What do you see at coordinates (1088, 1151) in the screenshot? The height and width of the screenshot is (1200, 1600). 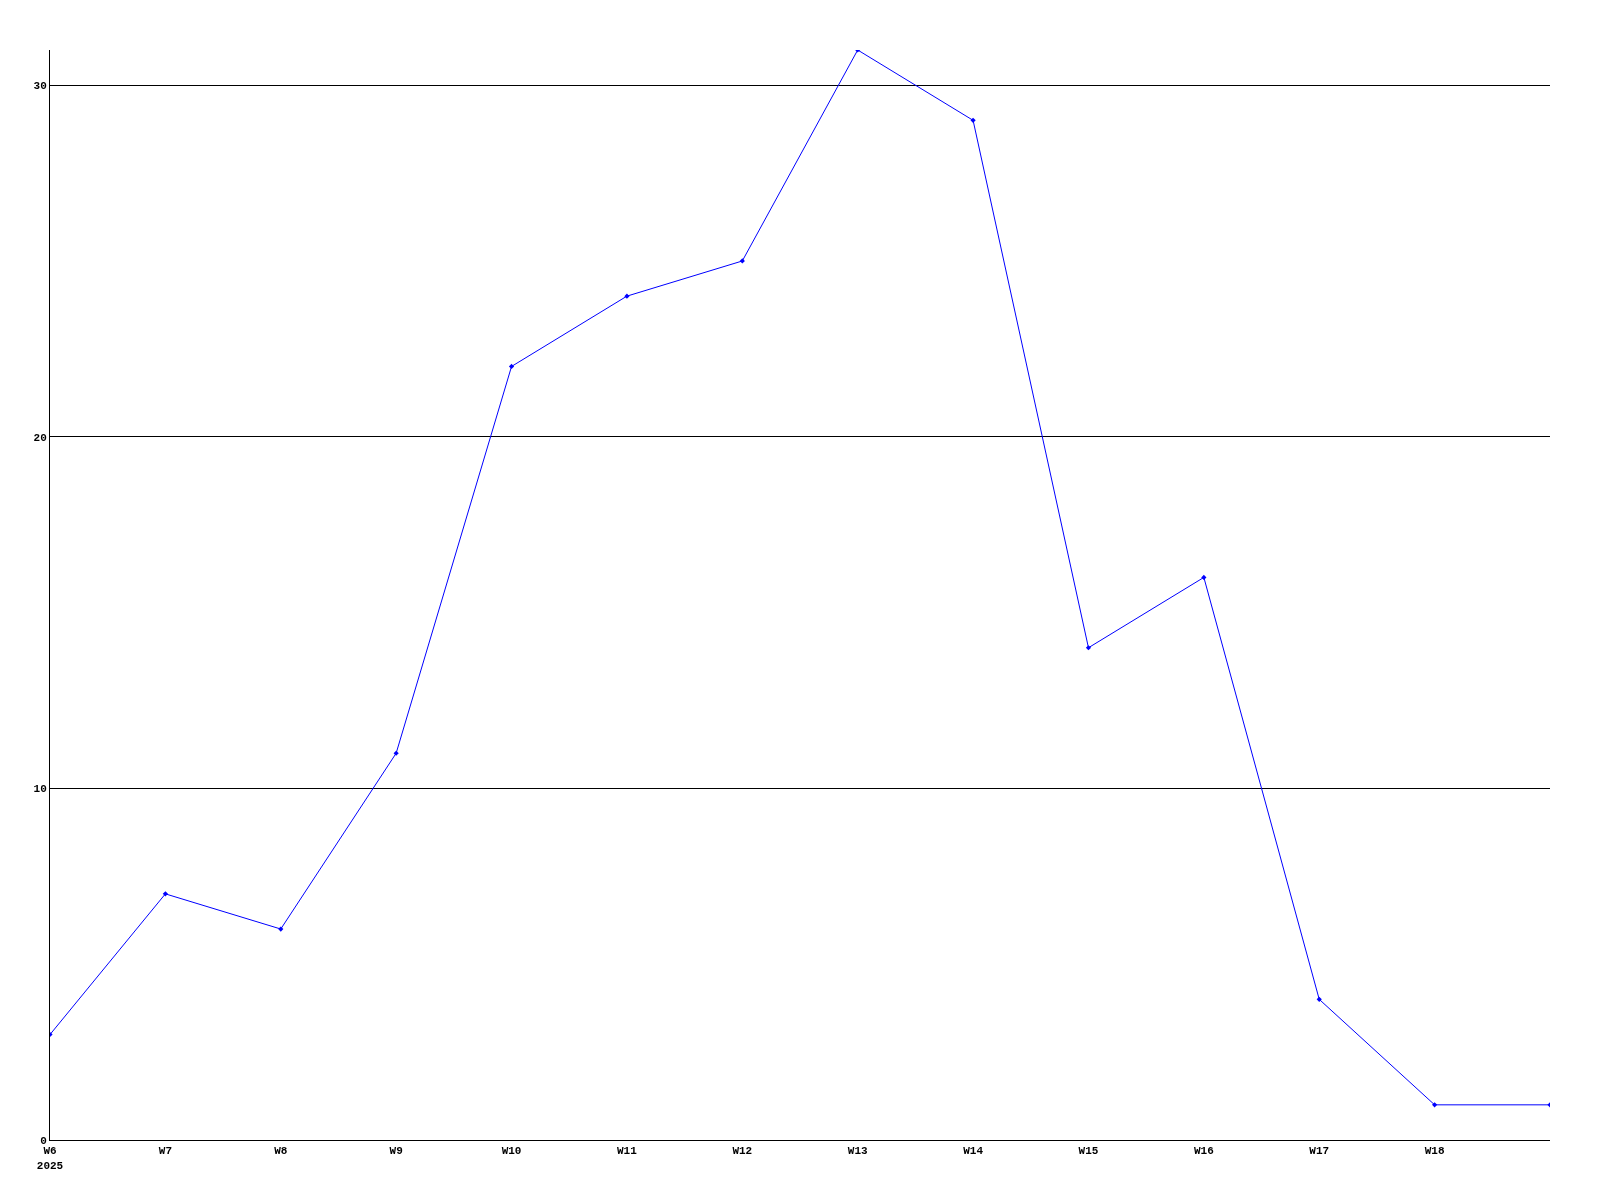 I see `x-tick-label: W15` at bounding box center [1088, 1151].